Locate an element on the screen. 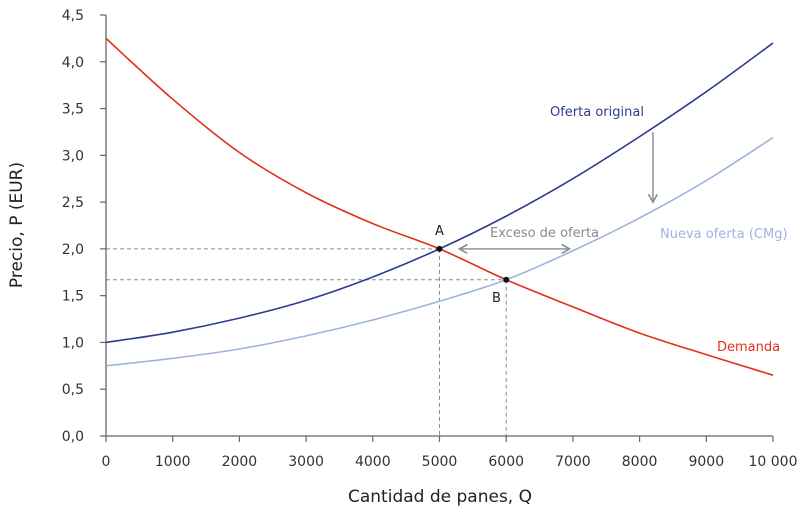 This screenshot has height=514, width=810. y-tick-label: 4,5 is located at coordinates (73, 16).